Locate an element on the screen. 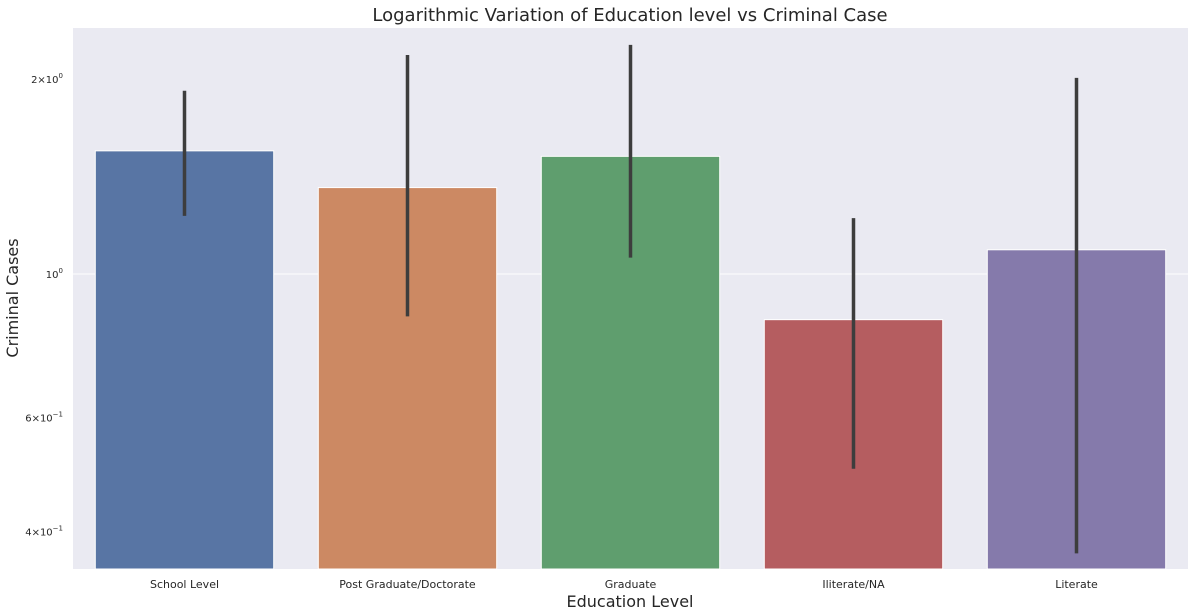 This screenshot has height=616, width=1195. x-tick-label: School Level is located at coordinates (184, 584).